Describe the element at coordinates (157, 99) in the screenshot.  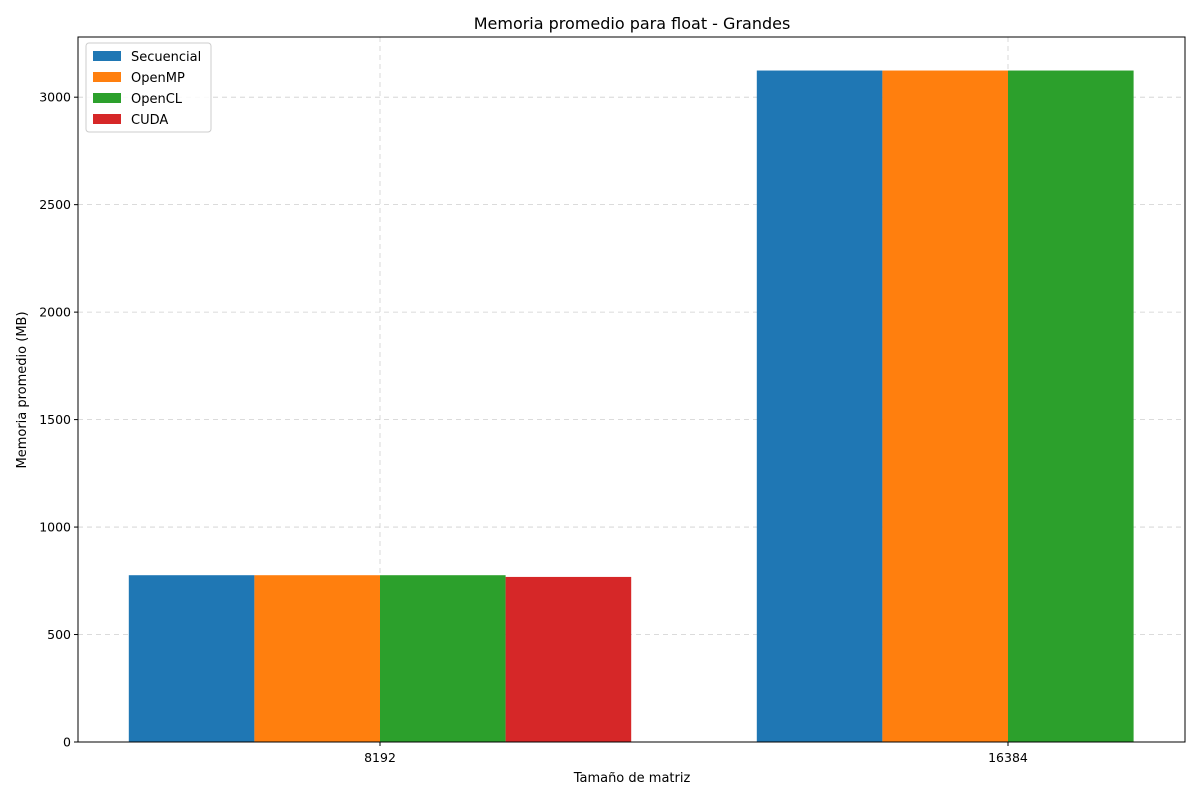
I see `legend-label-opencl: OpenCL` at that location.